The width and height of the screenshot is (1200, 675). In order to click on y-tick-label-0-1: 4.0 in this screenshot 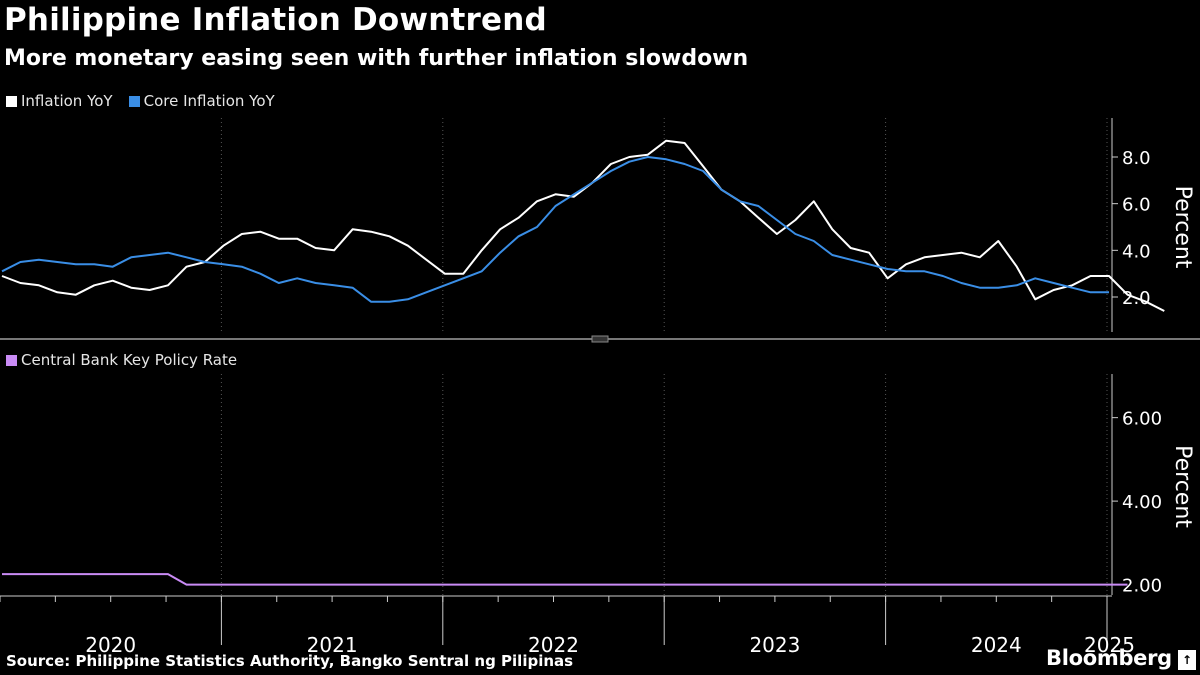, I will do `click(1136, 251)`.